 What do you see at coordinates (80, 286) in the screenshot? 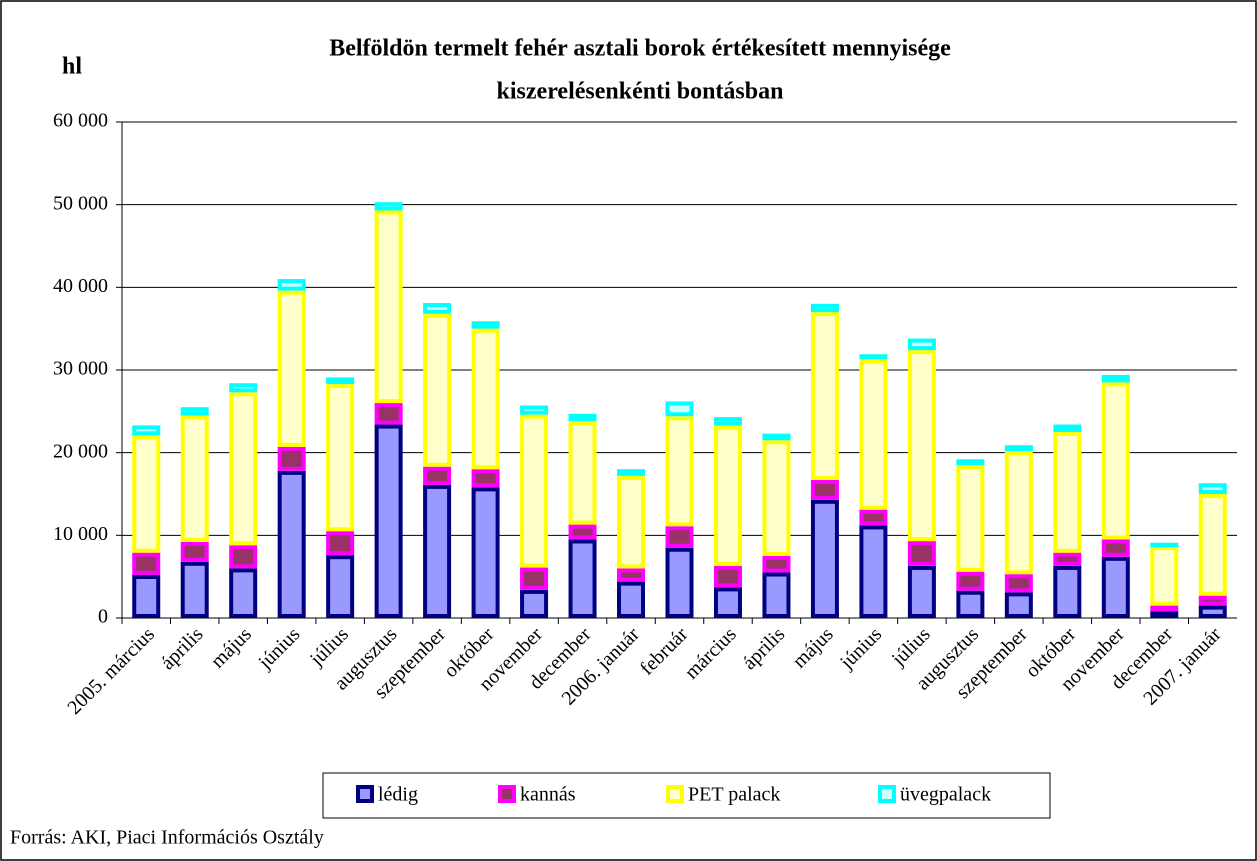
I see `y-tick-label: 40 000` at bounding box center [80, 286].